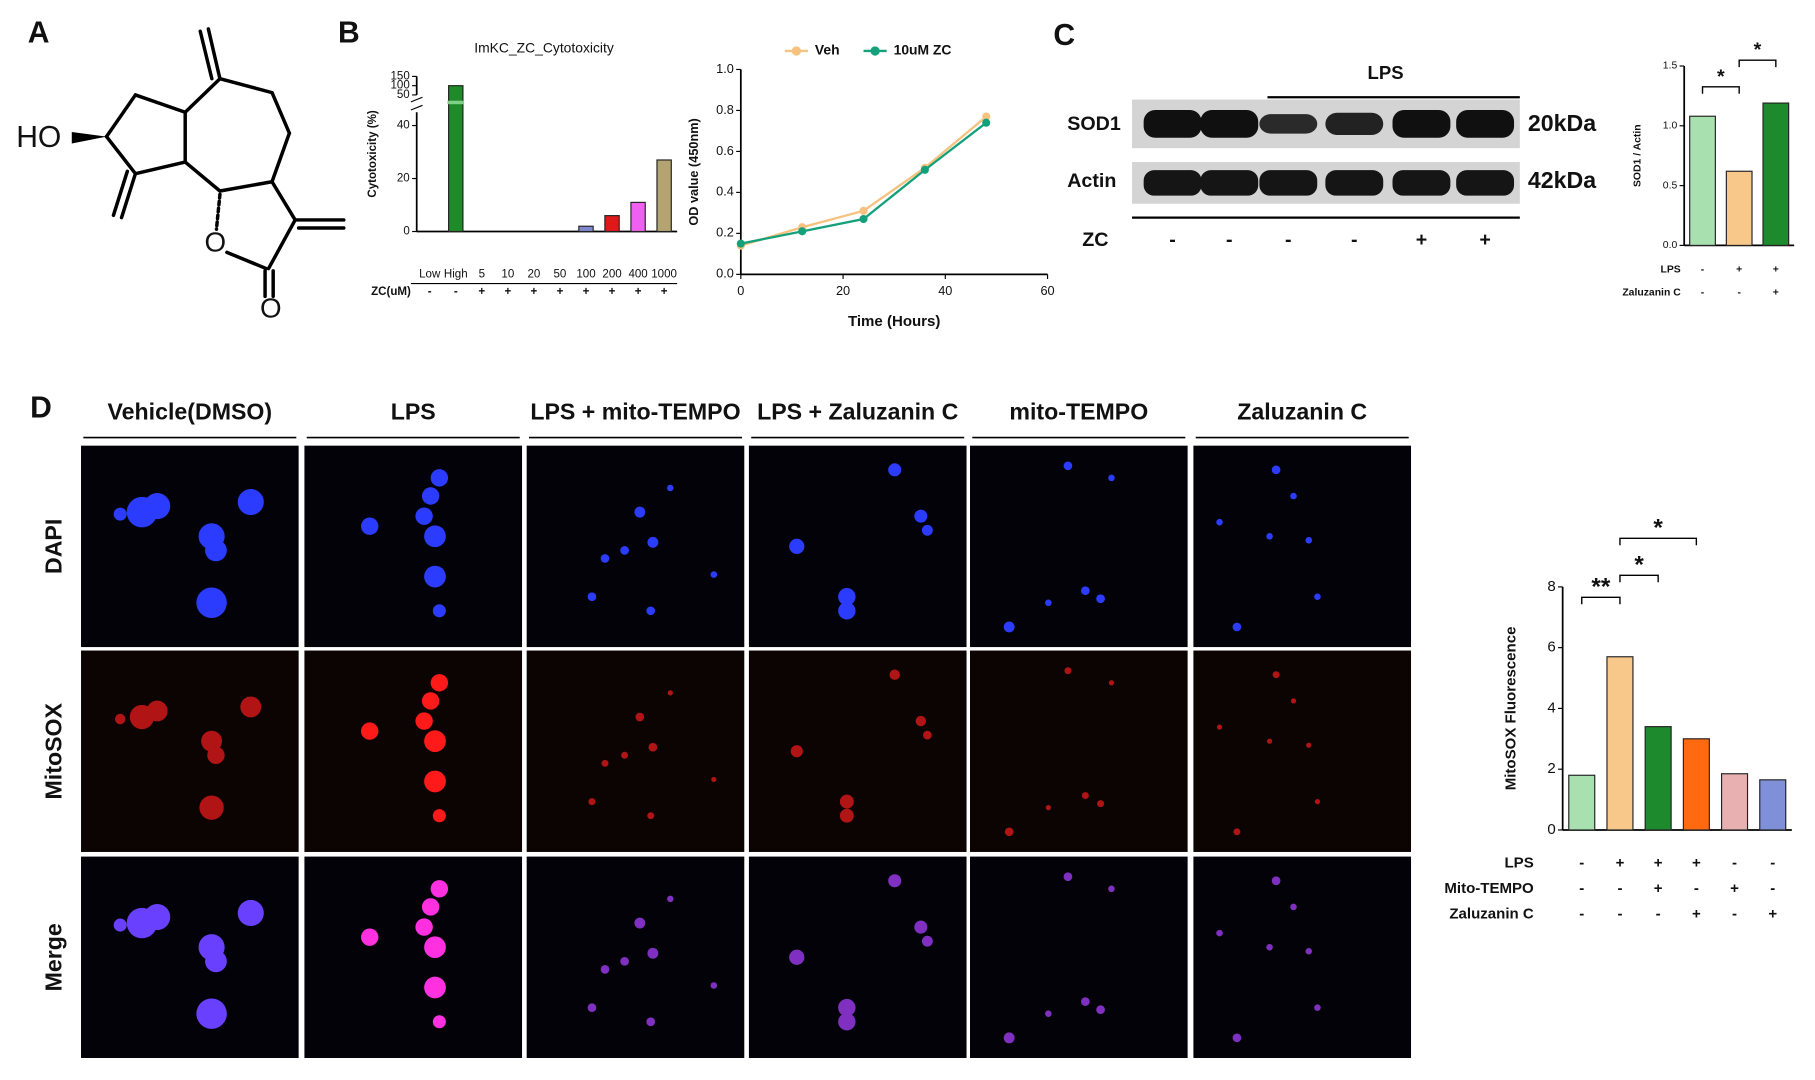 The height and width of the screenshot is (1080, 1815). Describe the element at coordinates (1078, 411) in the screenshot. I see `column-header: mito-TEMPO` at that location.